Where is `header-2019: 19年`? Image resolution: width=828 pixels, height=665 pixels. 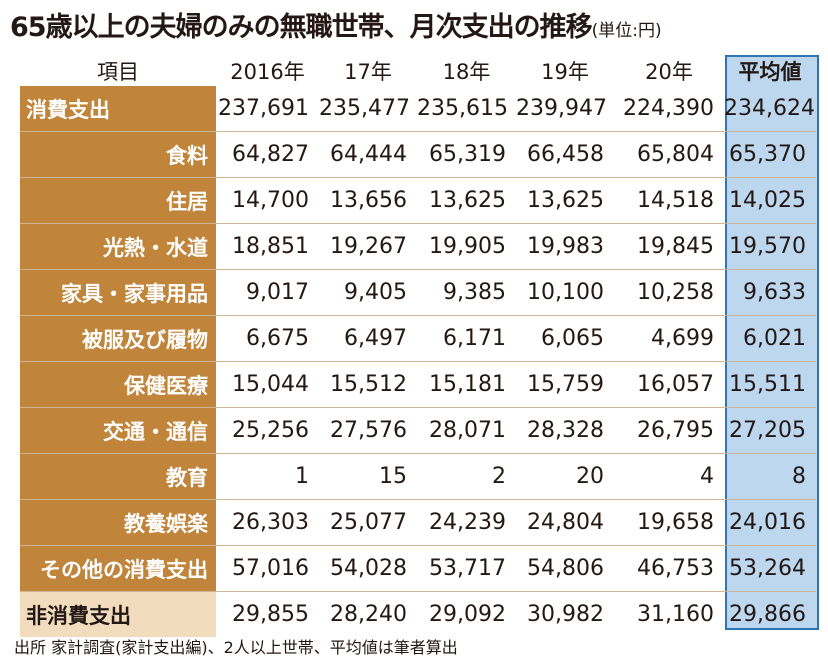 header-2019: 19年 is located at coordinates (565, 72).